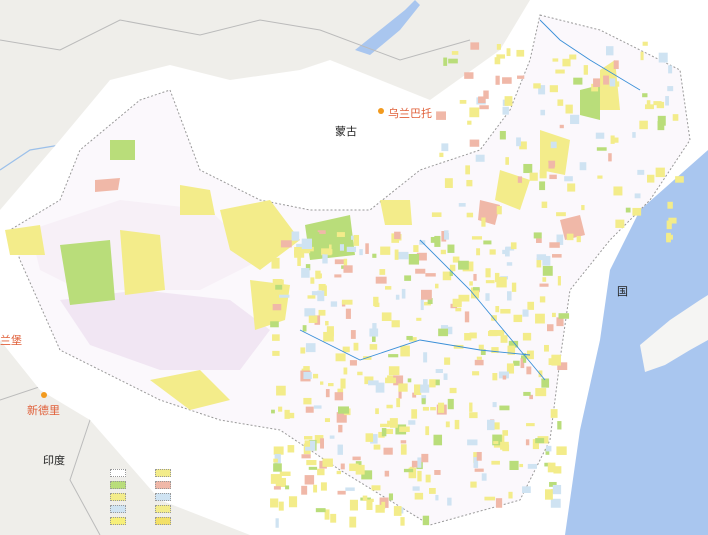 Image resolution: width=708 pixels, height=535 pixels. Describe the element at coordinates (44, 395) in the screenshot. I see `city-marker-new-delhi` at that location.